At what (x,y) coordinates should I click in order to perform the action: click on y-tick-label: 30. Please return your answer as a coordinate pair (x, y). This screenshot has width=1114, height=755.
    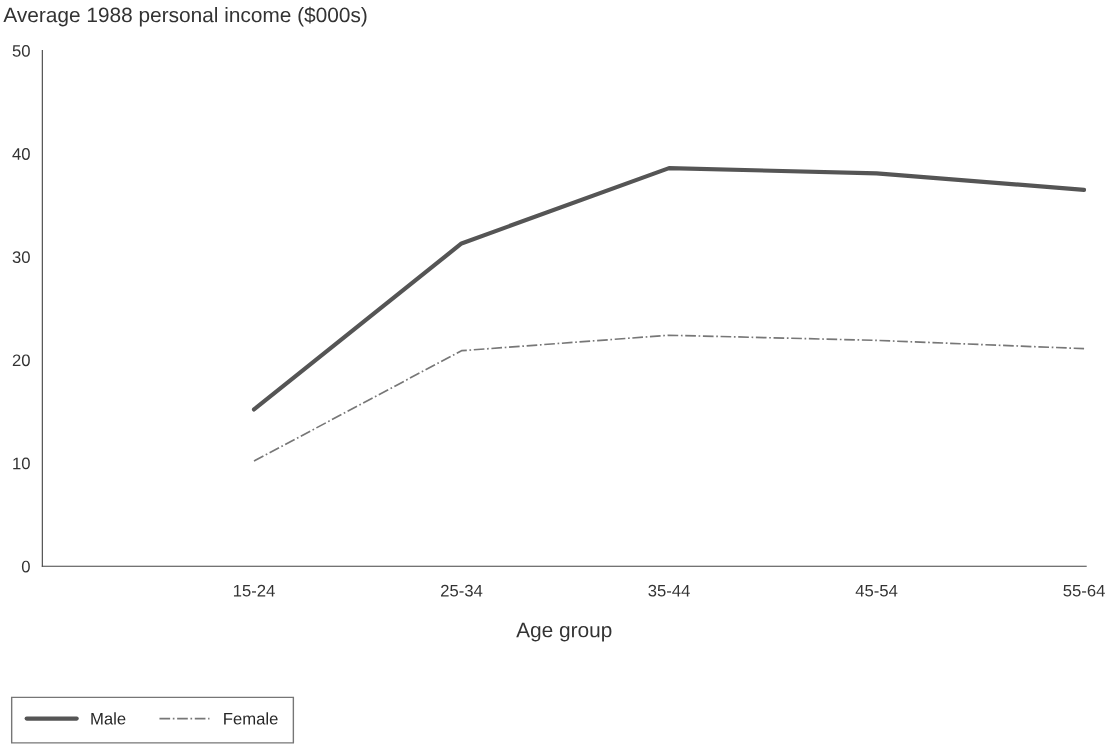
    Looking at the image, I should click on (21, 257).